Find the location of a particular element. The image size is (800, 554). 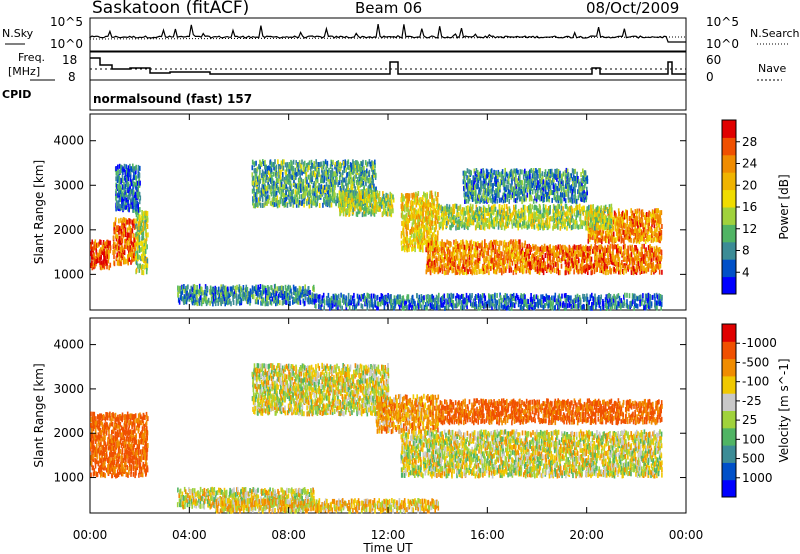

date-title: 08/Oct/2009 is located at coordinates (633, 8).